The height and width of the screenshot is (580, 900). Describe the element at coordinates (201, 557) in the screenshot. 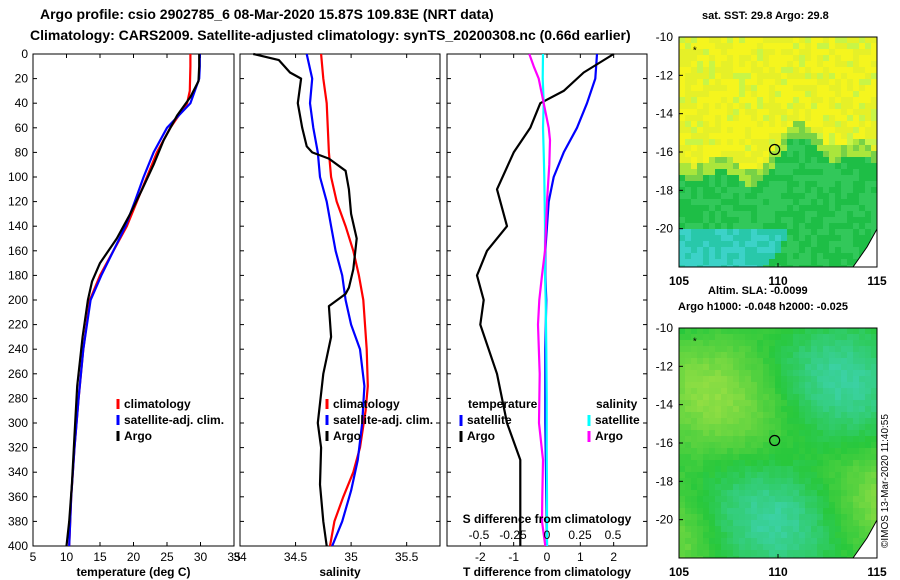

I see `x-tick-label: 30` at that location.